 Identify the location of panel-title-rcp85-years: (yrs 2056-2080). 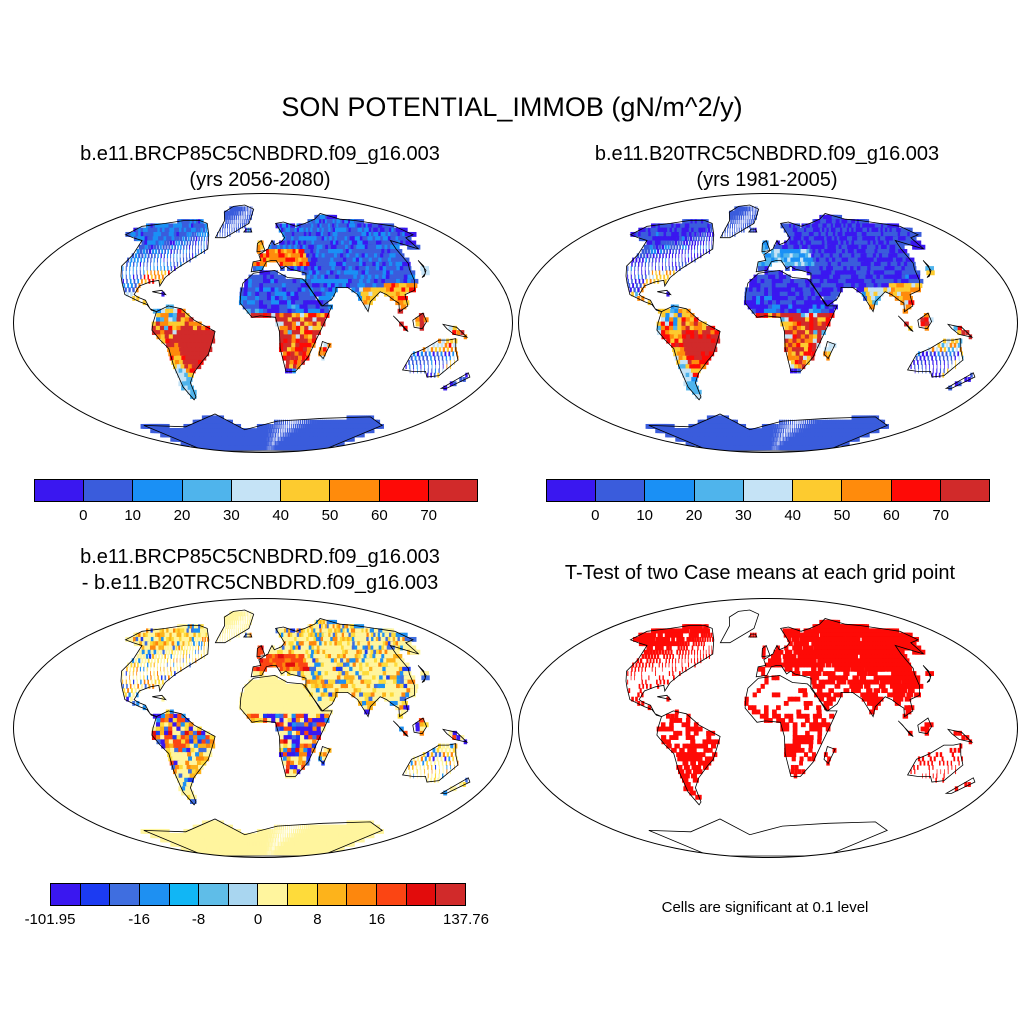
(260, 180).